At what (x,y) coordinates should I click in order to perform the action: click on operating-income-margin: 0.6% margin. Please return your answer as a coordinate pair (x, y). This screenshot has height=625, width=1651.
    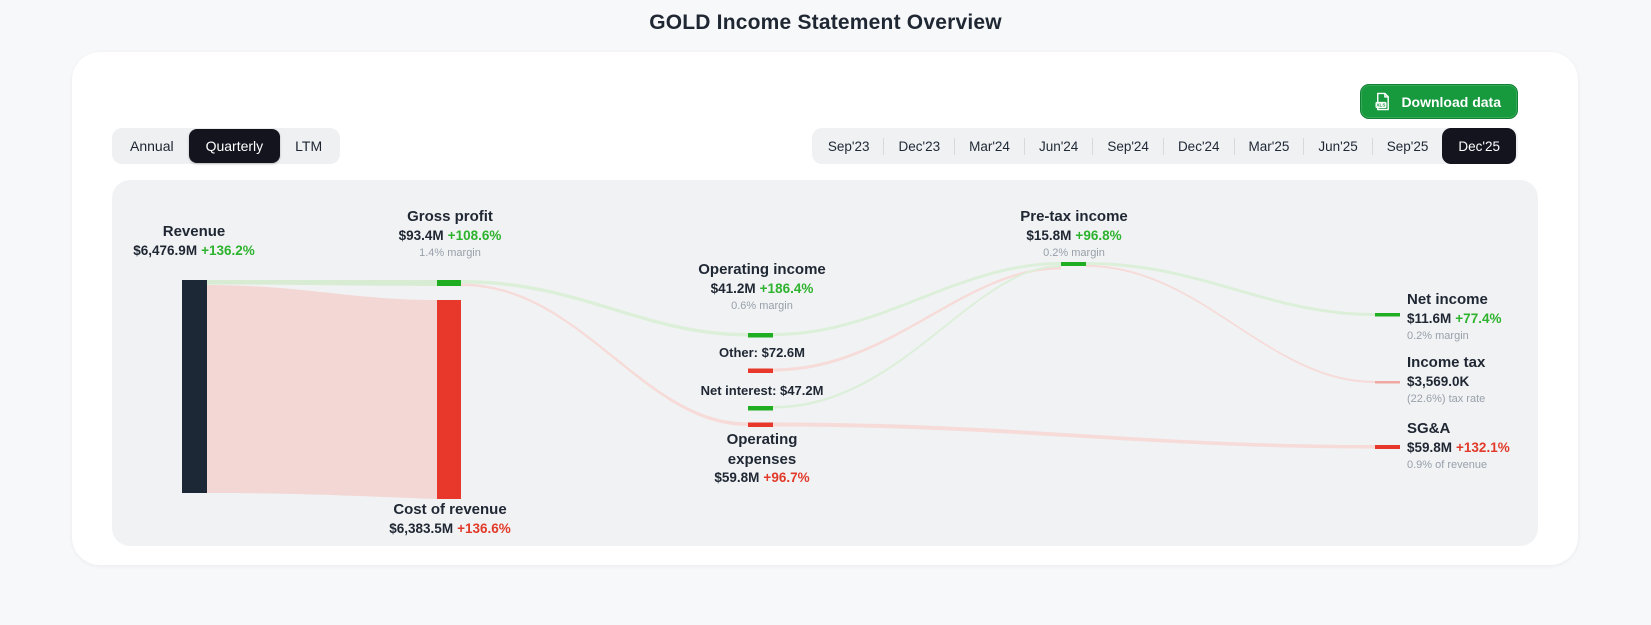
    Looking at the image, I should click on (762, 306).